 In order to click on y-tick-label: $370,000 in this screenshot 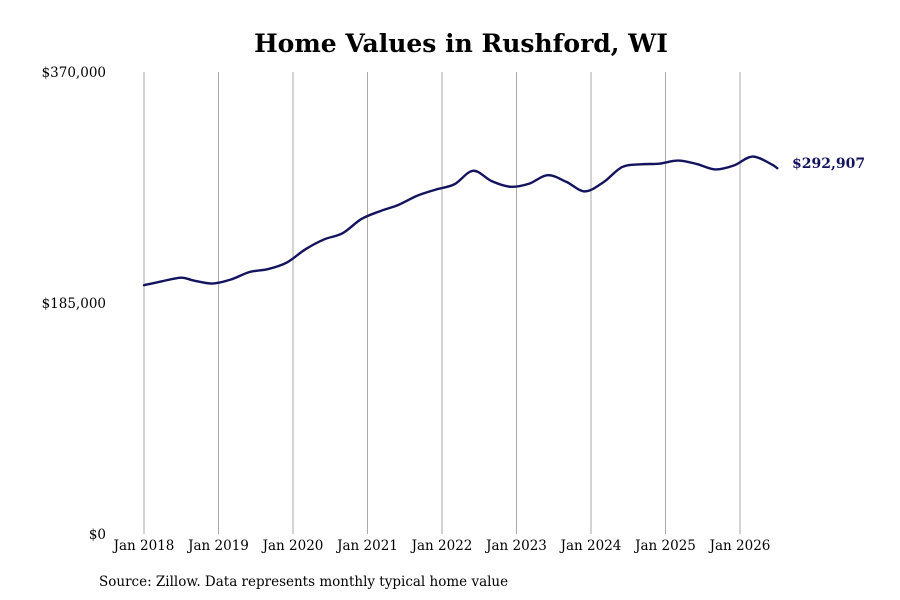, I will do `click(74, 73)`.